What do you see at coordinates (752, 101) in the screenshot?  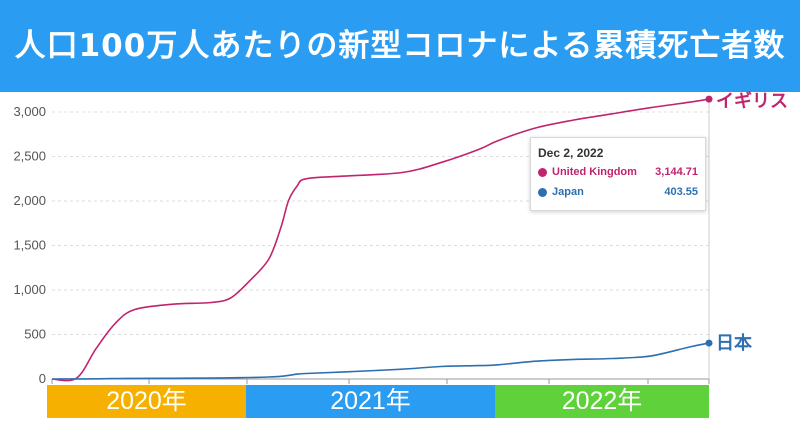 I see `uk-end-label: イギリス` at bounding box center [752, 101].